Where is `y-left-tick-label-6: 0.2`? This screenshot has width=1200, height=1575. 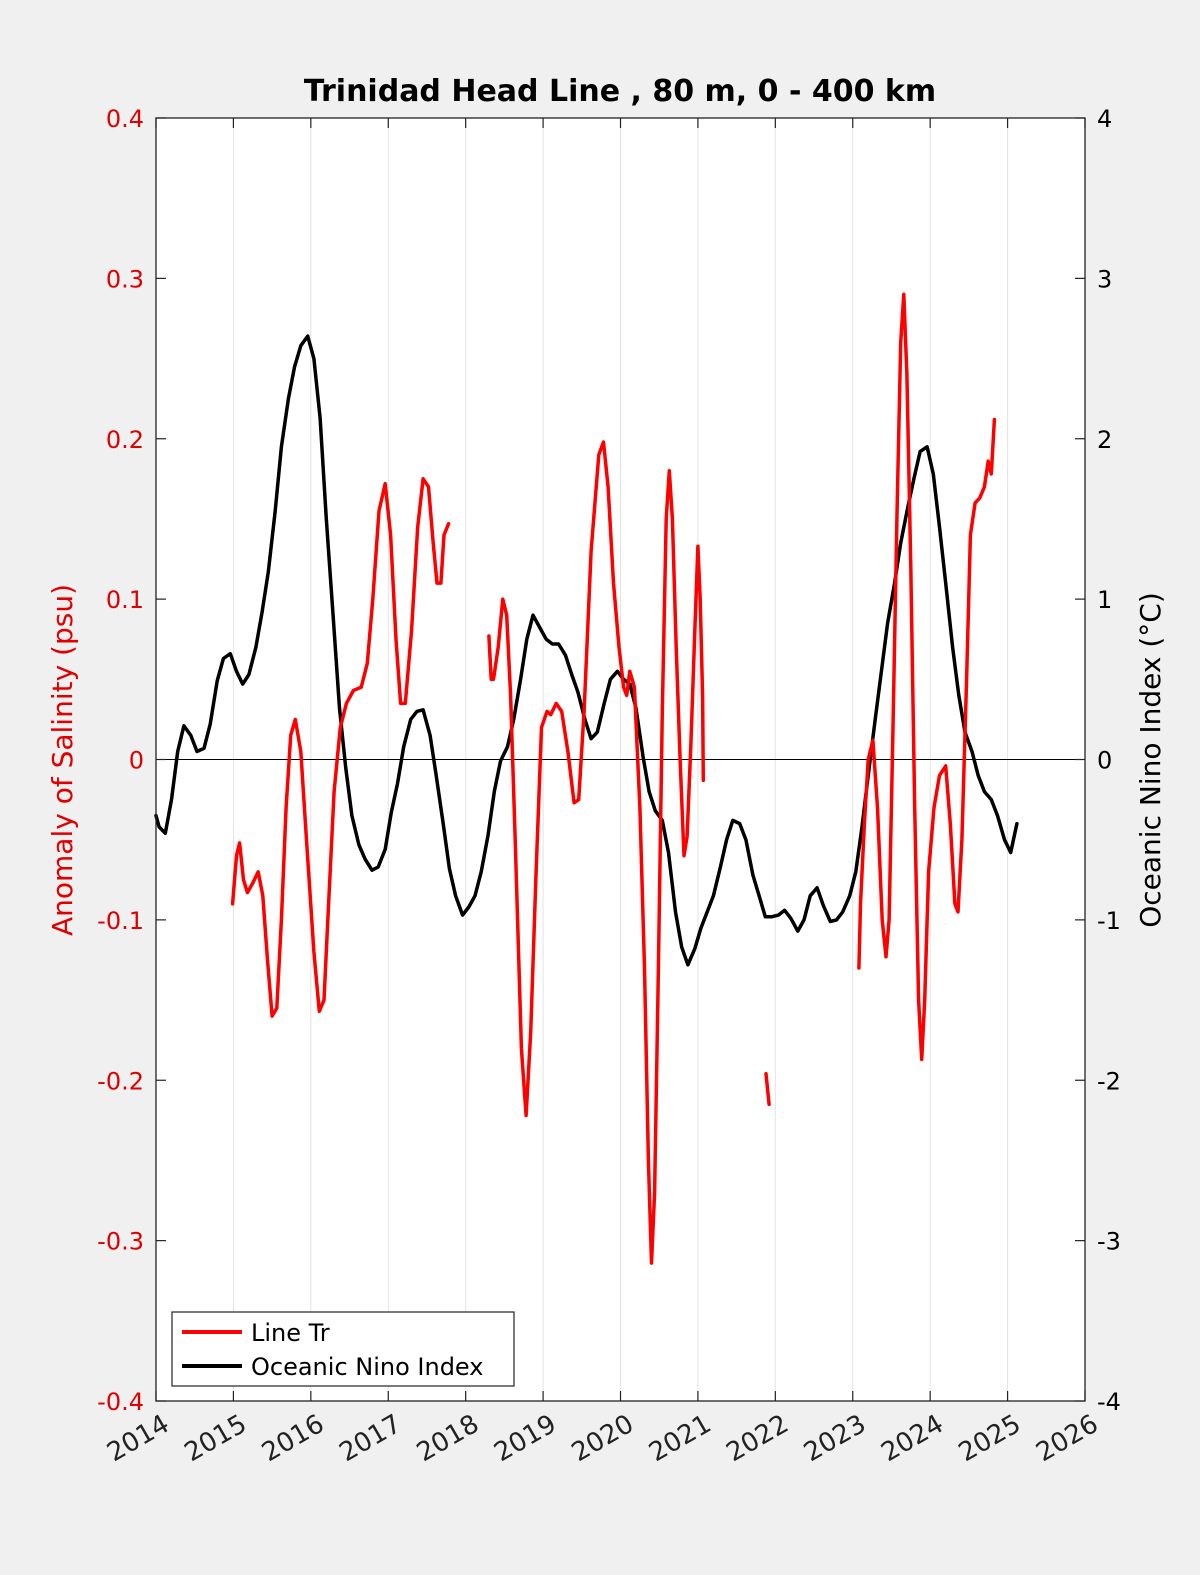
y-left-tick-label-6: 0.2 is located at coordinates (125, 440).